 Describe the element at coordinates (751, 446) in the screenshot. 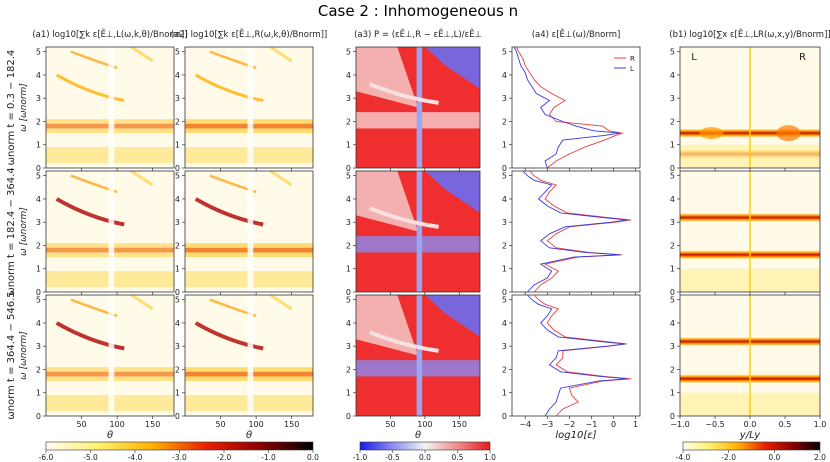

I see `colorbar-gradient` at that location.